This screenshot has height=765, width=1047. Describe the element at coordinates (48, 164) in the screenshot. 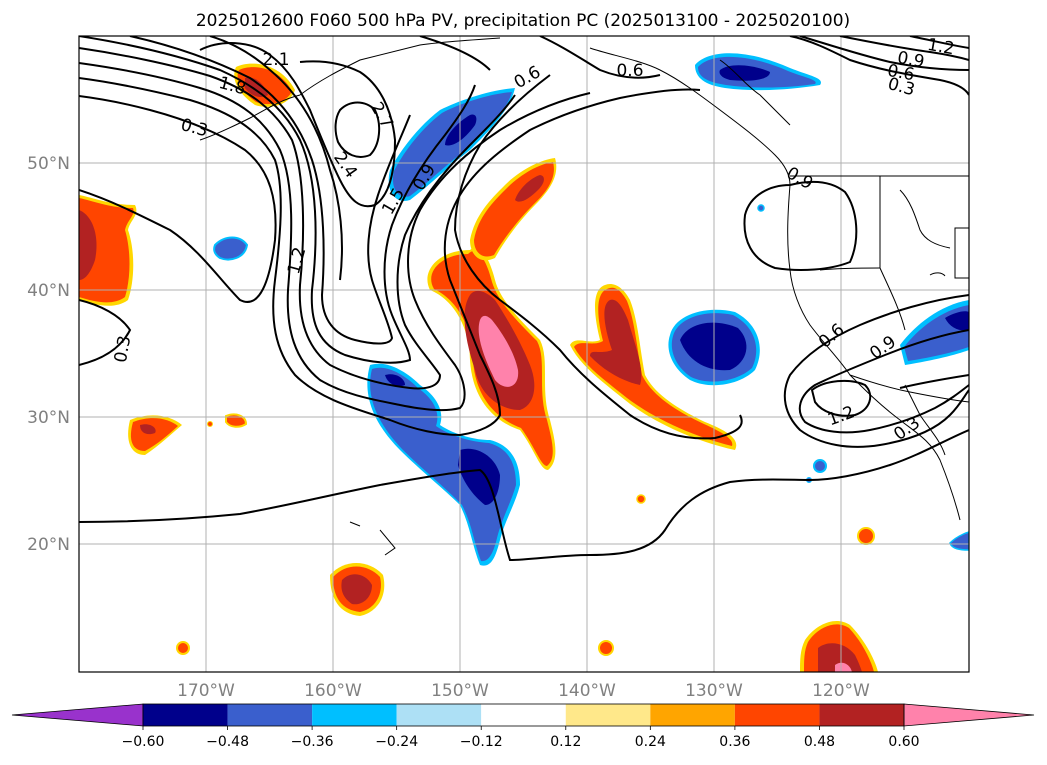

I see `lat-label-50n: 50°N` at that location.